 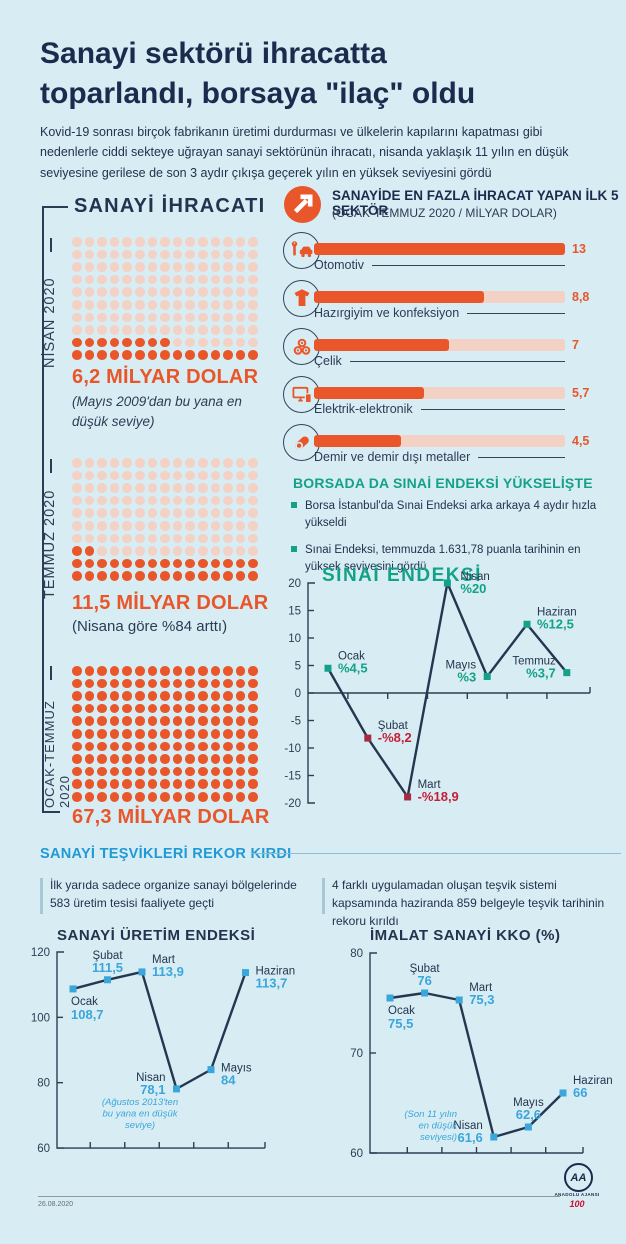 What do you see at coordinates (323, 896) in the screenshot?
I see `tesvik-note-divider` at bounding box center [323, 896].